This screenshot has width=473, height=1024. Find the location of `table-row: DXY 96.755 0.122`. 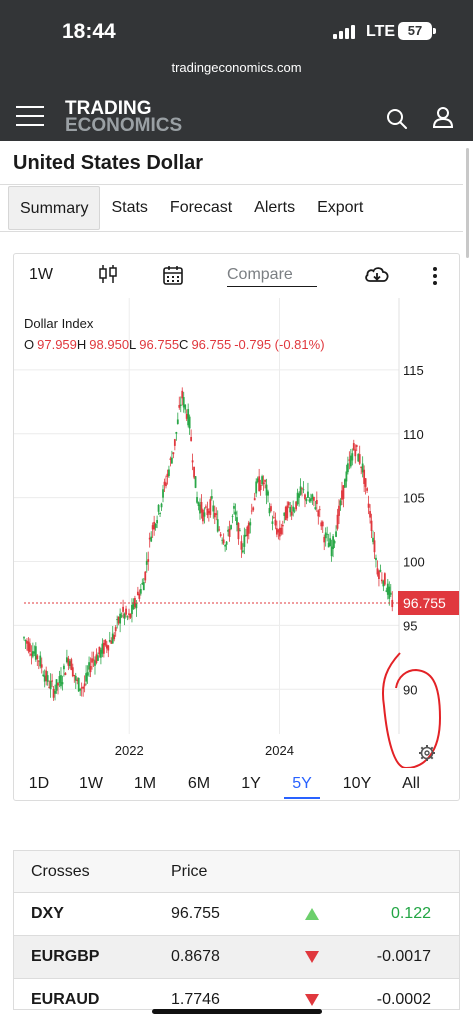

table-row: DXY 96.755 0.122 is located at coordinates (236, 914).